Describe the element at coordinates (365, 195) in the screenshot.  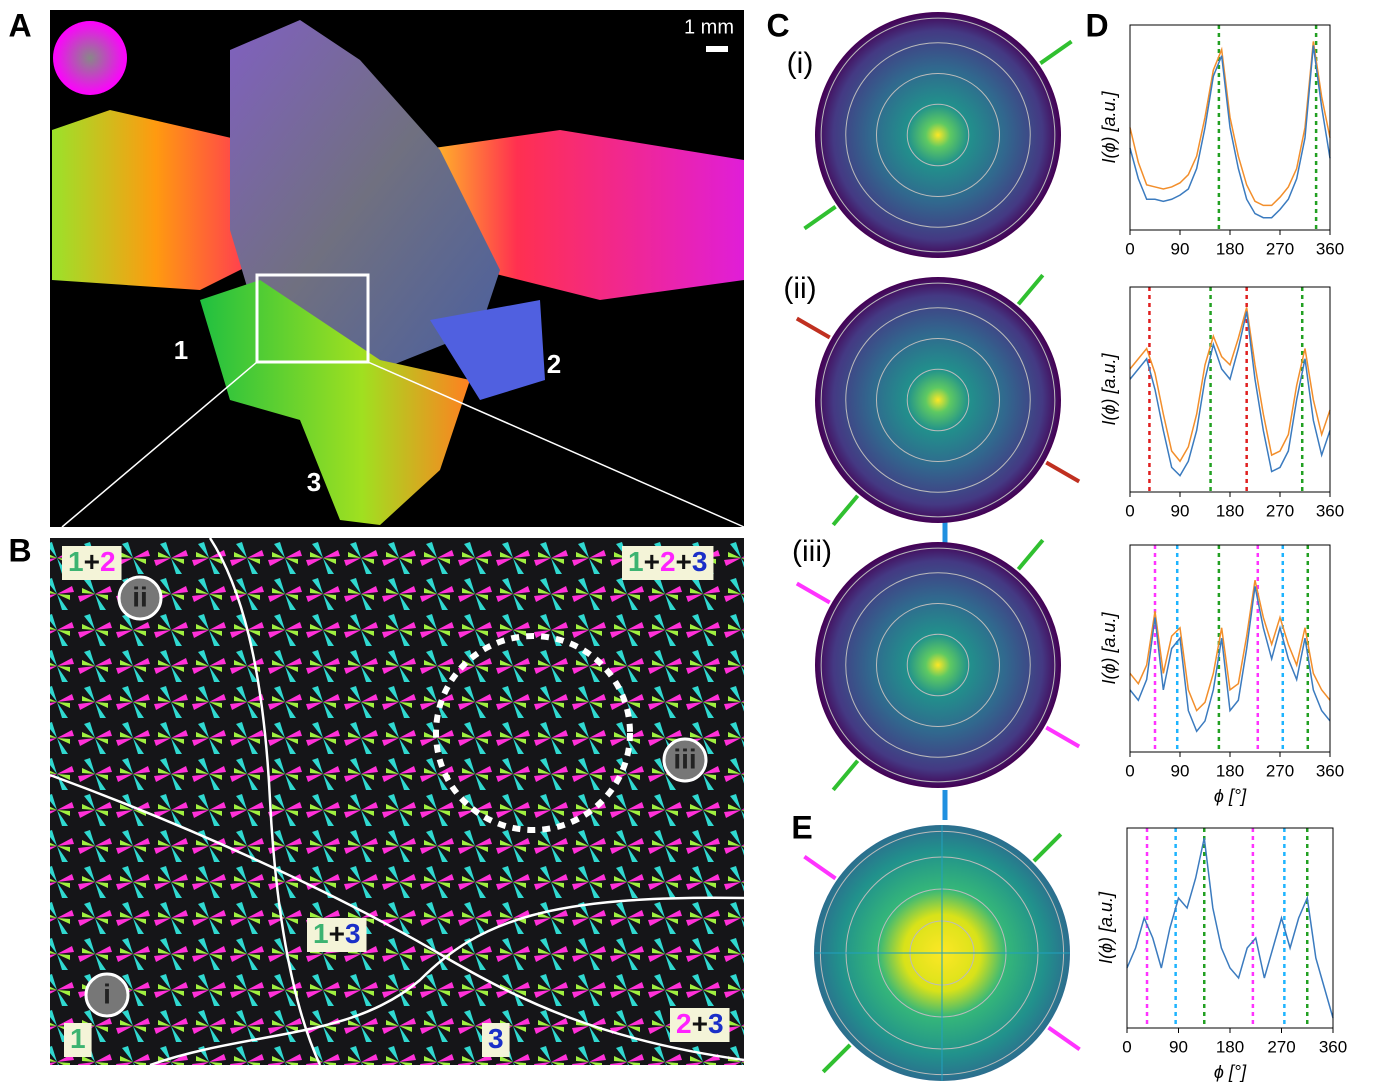
I see `region-center` at that location.